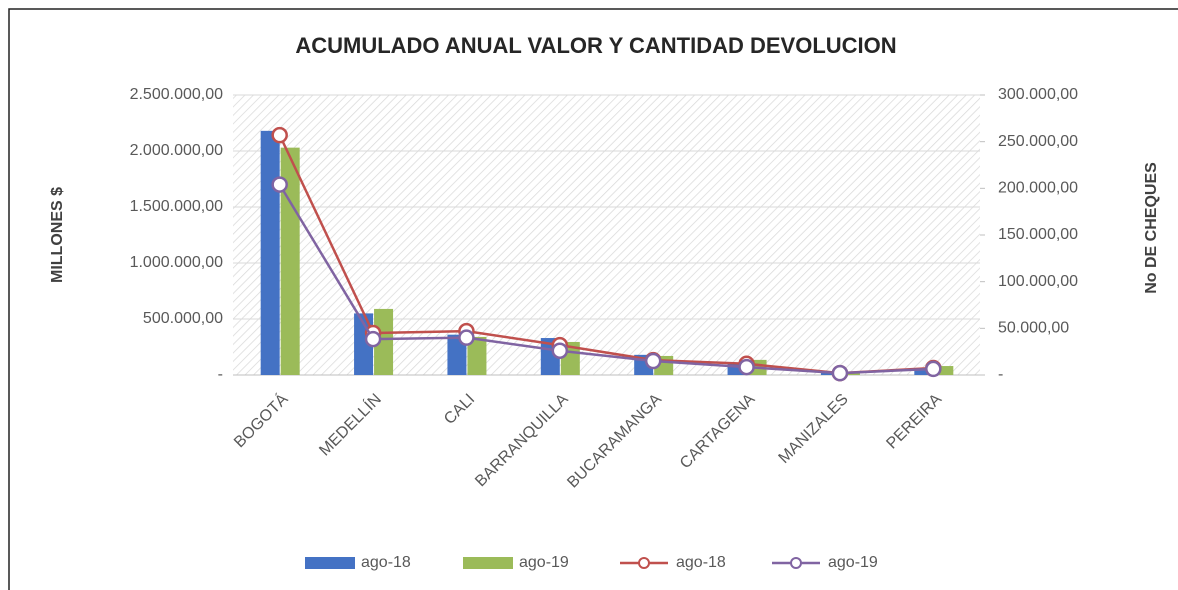 The height and width of the screenshot is (590, 1178). What do you see at coordinates (522, 441) in the screenshot?
I see `x-tick-label: BARRANQUILLA` at bounding box center [522, 441].